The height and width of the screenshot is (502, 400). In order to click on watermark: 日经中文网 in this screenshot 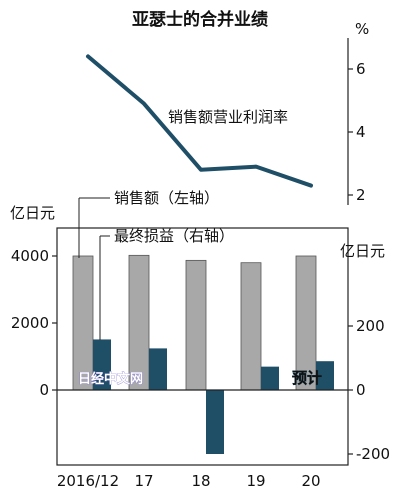, I will do `click(110, 379)`.